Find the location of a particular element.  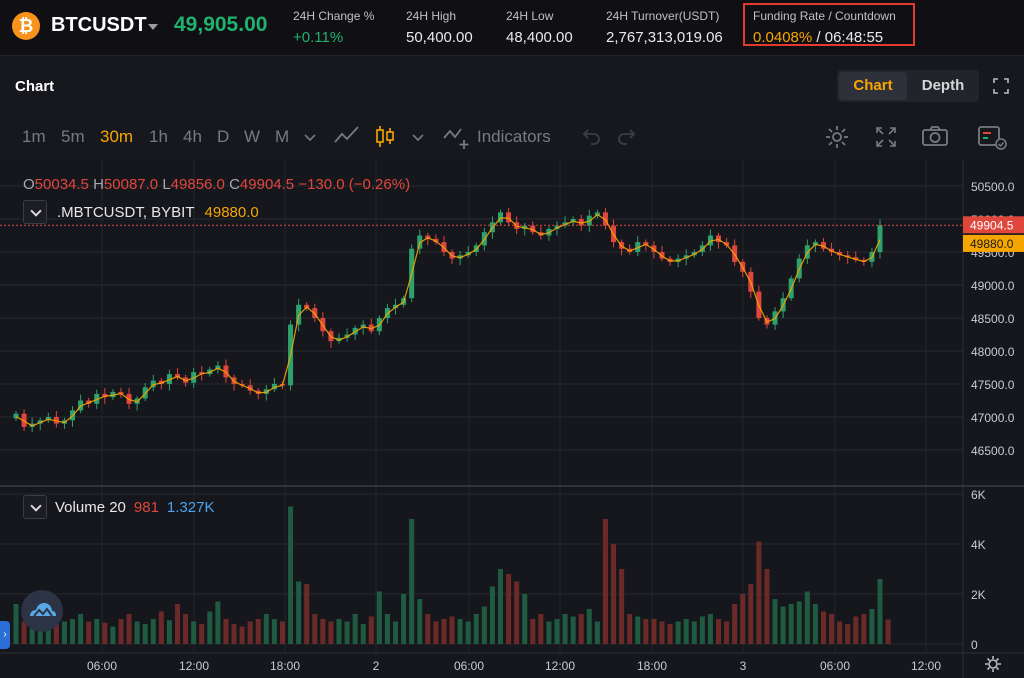

interval-1h: 1h is located at coordinates (158, 136).